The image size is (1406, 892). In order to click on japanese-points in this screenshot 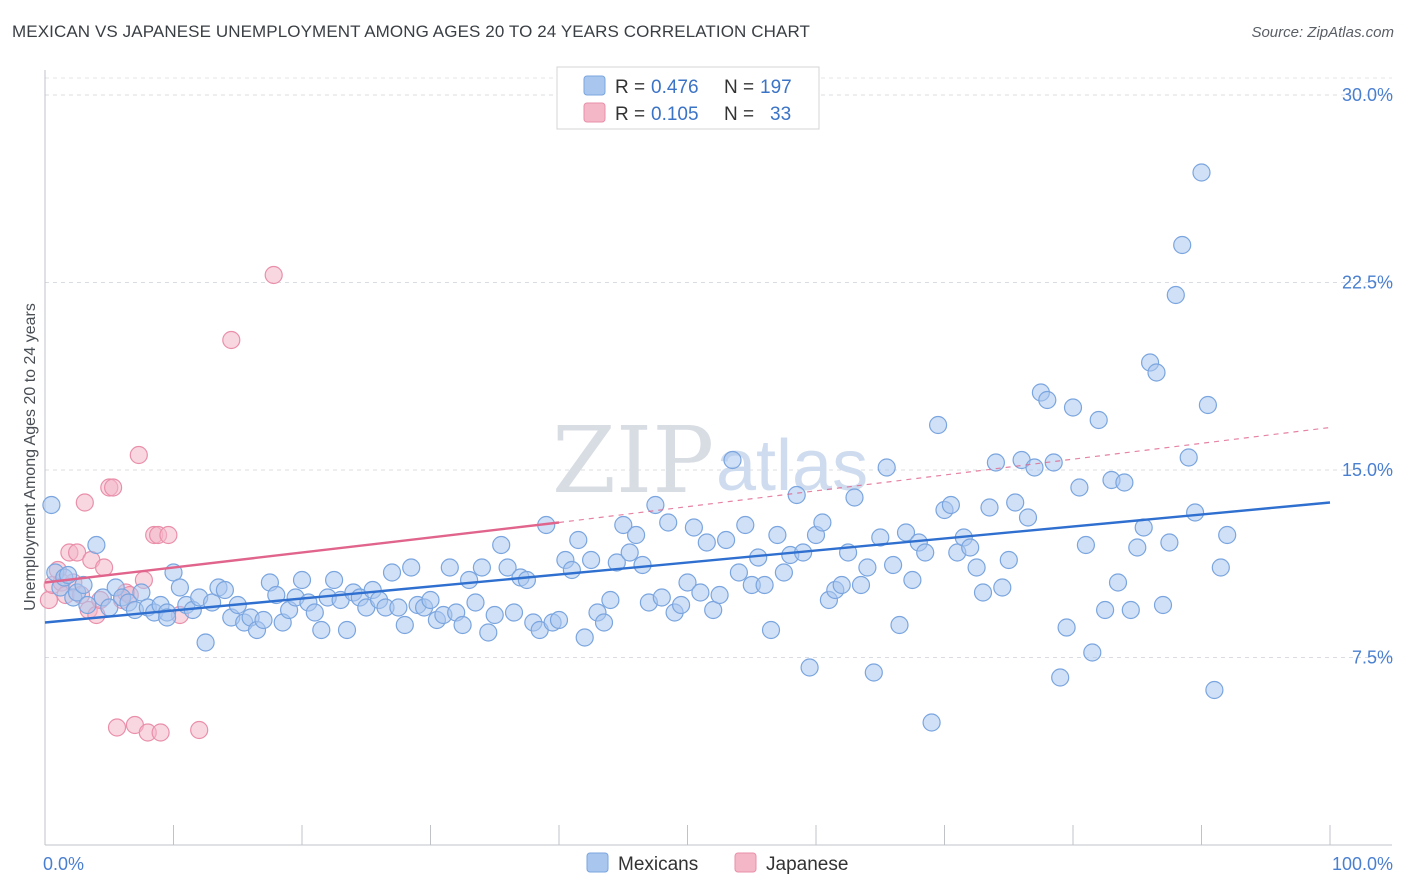, I will do `click(161, 503)`.